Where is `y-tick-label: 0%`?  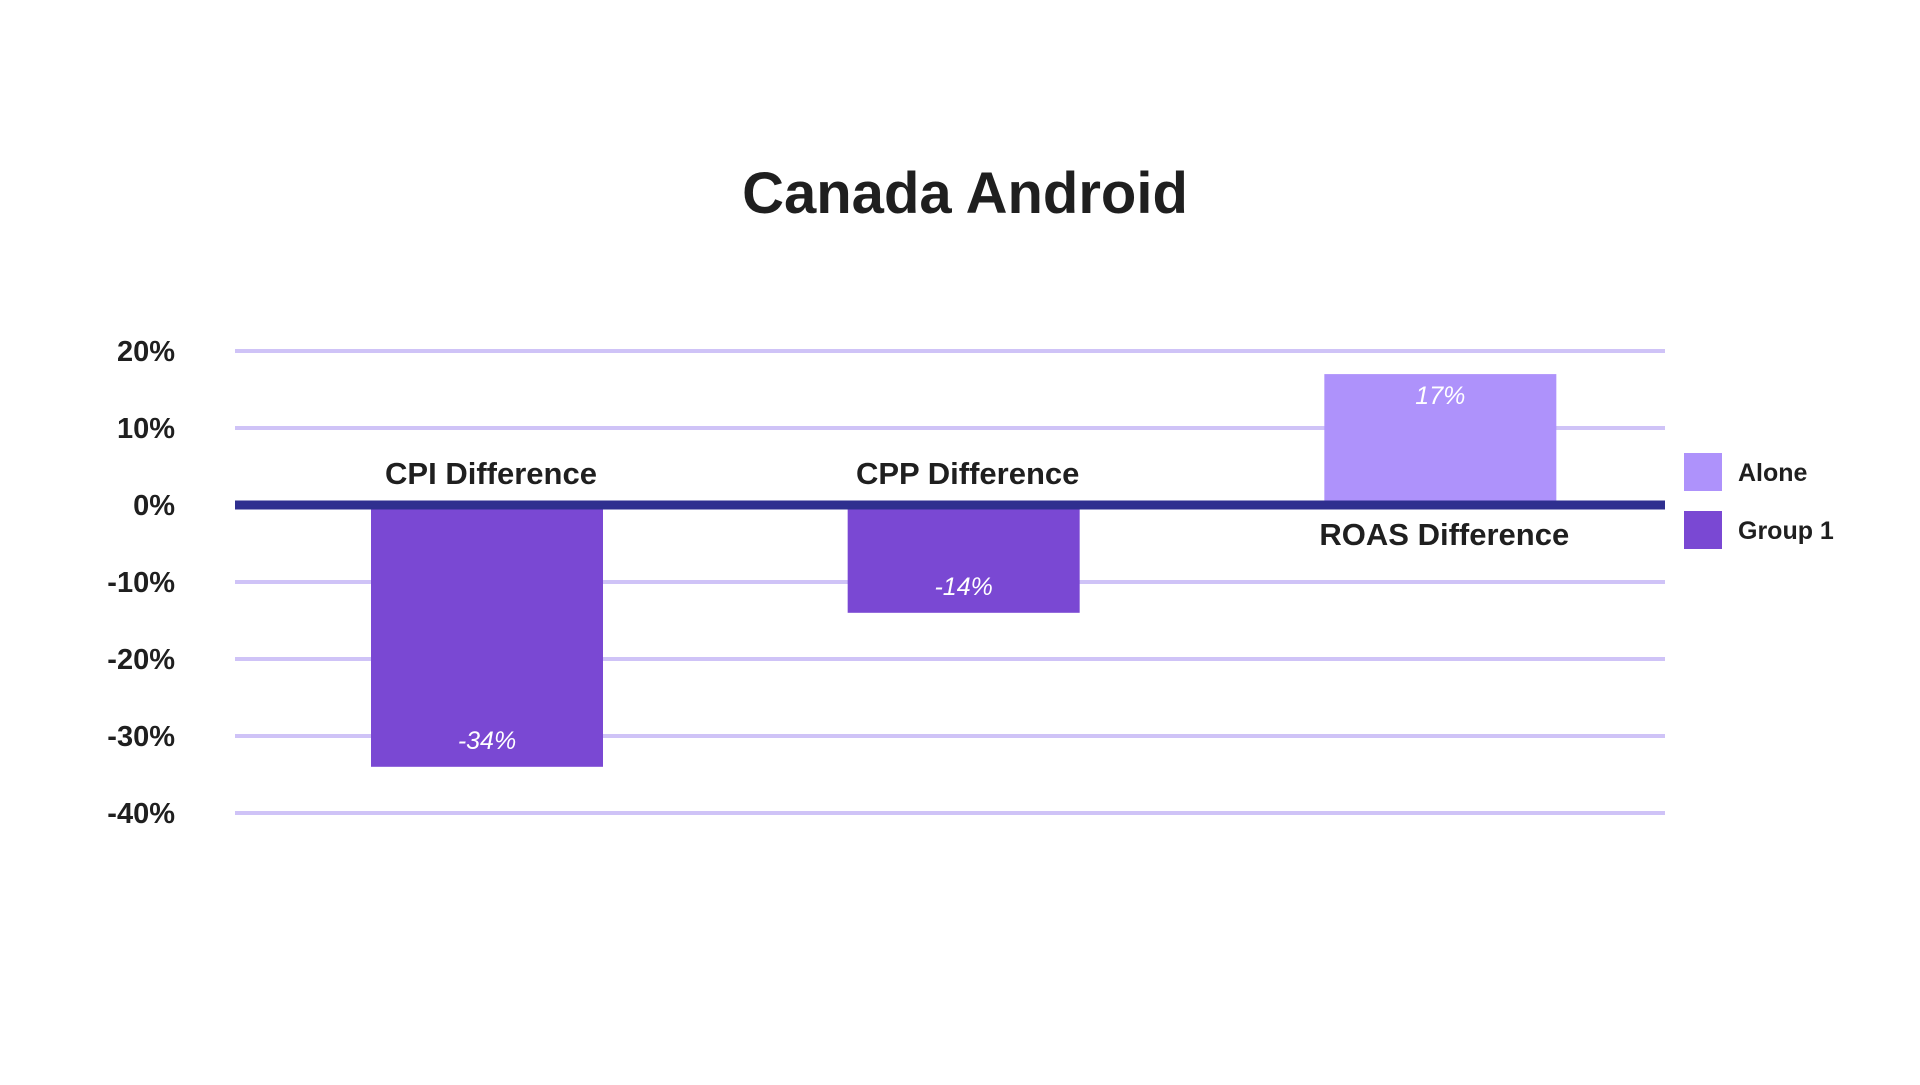
y-tick-label: 0% is located at coordinates (154, 506).